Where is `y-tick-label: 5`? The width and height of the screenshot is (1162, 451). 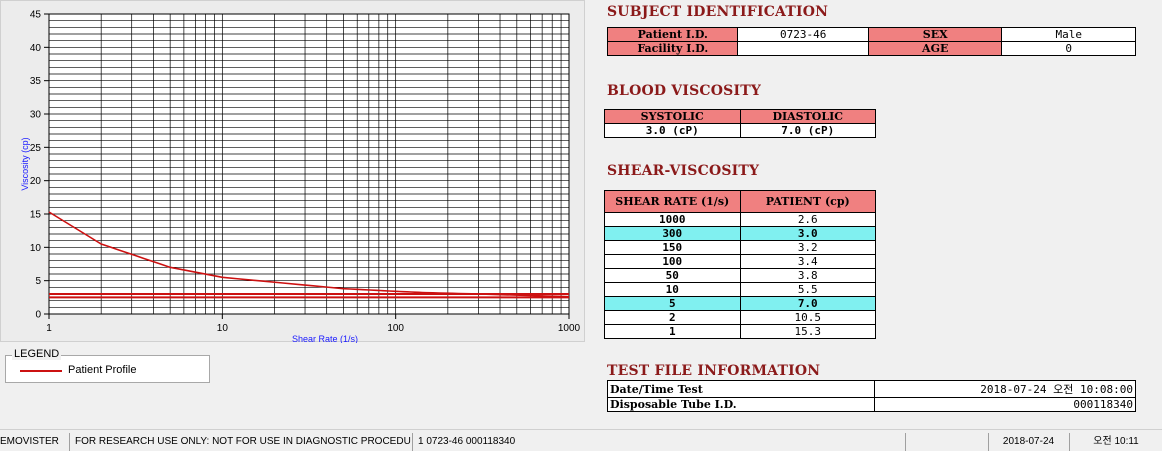 y-tick-label: 5 is located at coordinates (38, 281).